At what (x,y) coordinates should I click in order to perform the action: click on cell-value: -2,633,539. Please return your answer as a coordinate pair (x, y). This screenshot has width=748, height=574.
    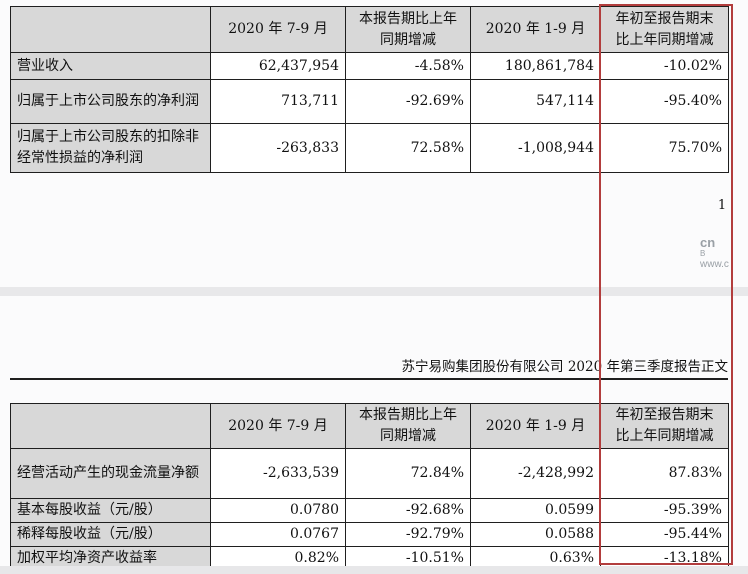
    Looking at the image, I should click on (278, 473).